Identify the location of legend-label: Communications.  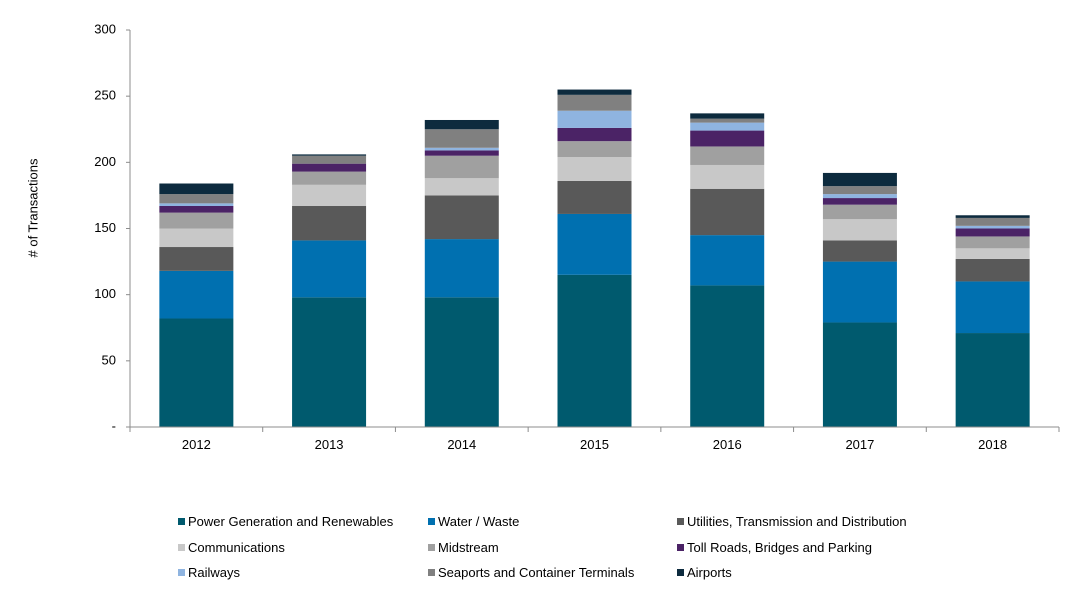
(236, 547).